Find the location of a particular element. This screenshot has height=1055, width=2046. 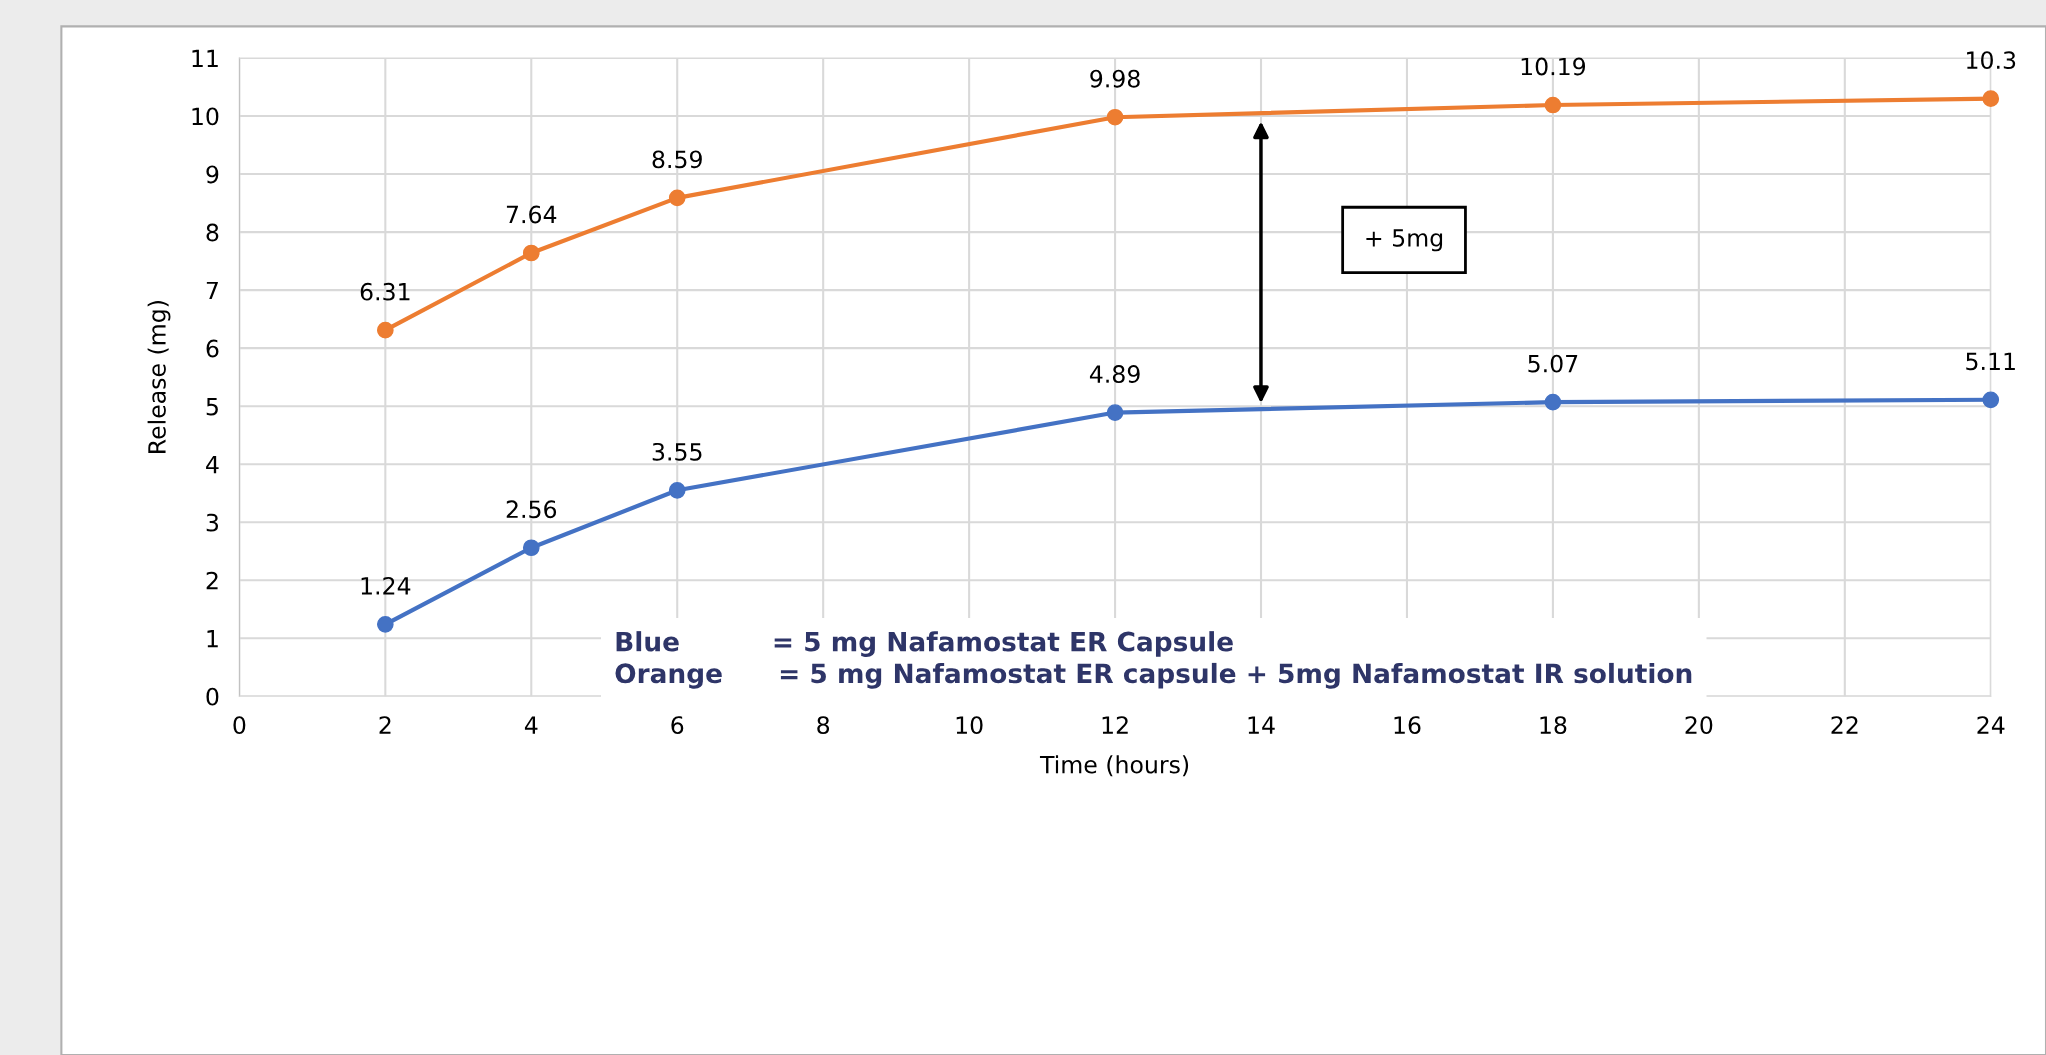

y-tick-label: 10 is located at coordinates (205, 116).